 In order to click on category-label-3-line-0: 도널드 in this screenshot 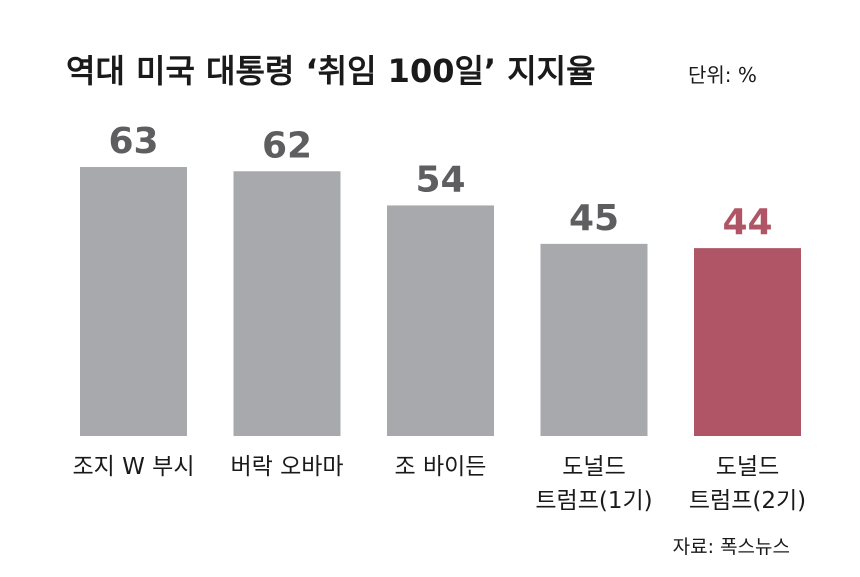, I will do `click(593, 467)`.